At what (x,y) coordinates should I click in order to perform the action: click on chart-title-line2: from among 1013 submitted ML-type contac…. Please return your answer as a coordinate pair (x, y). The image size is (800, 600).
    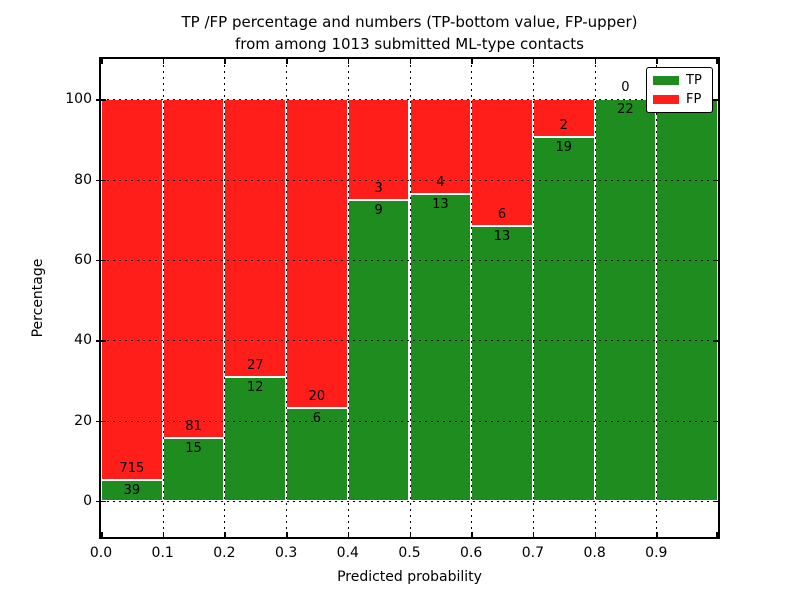
    Looking at the image, I should click on (409, 44).